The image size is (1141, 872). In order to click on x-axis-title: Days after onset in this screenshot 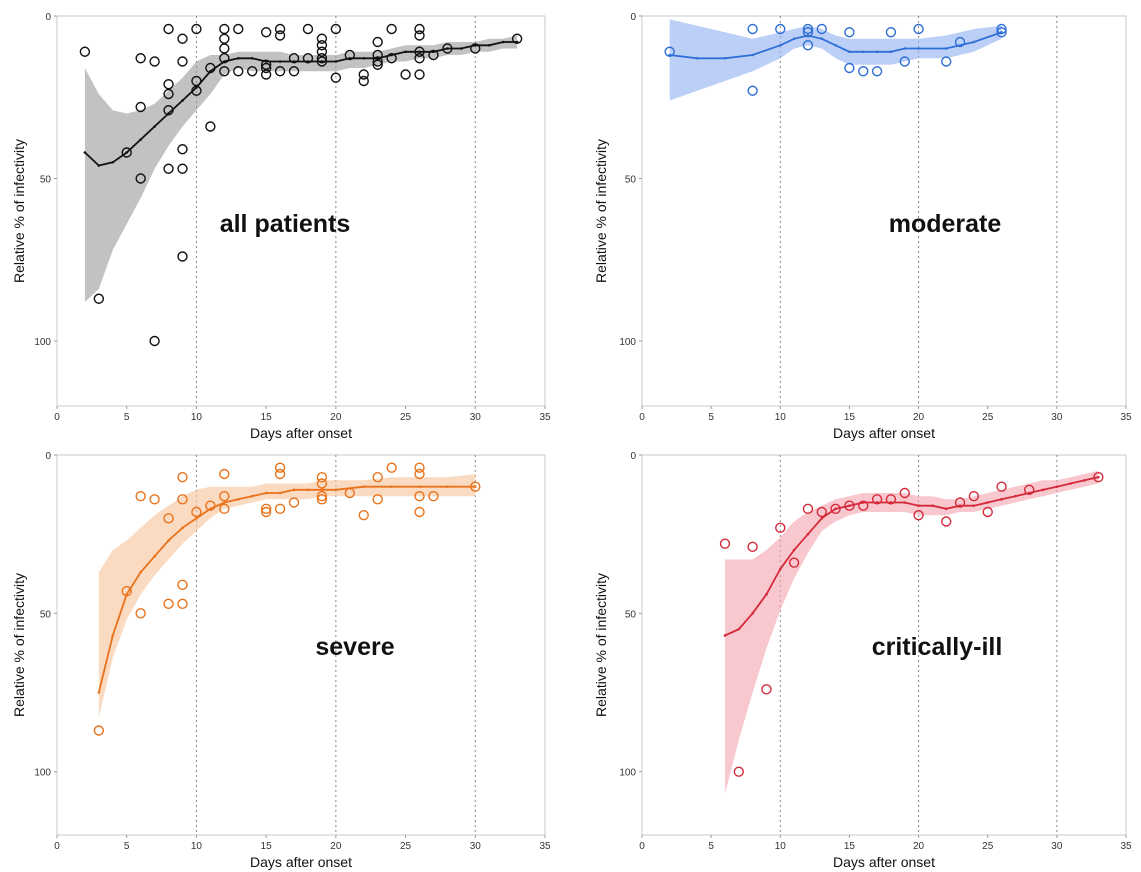, I will do `click(301, 433)`.